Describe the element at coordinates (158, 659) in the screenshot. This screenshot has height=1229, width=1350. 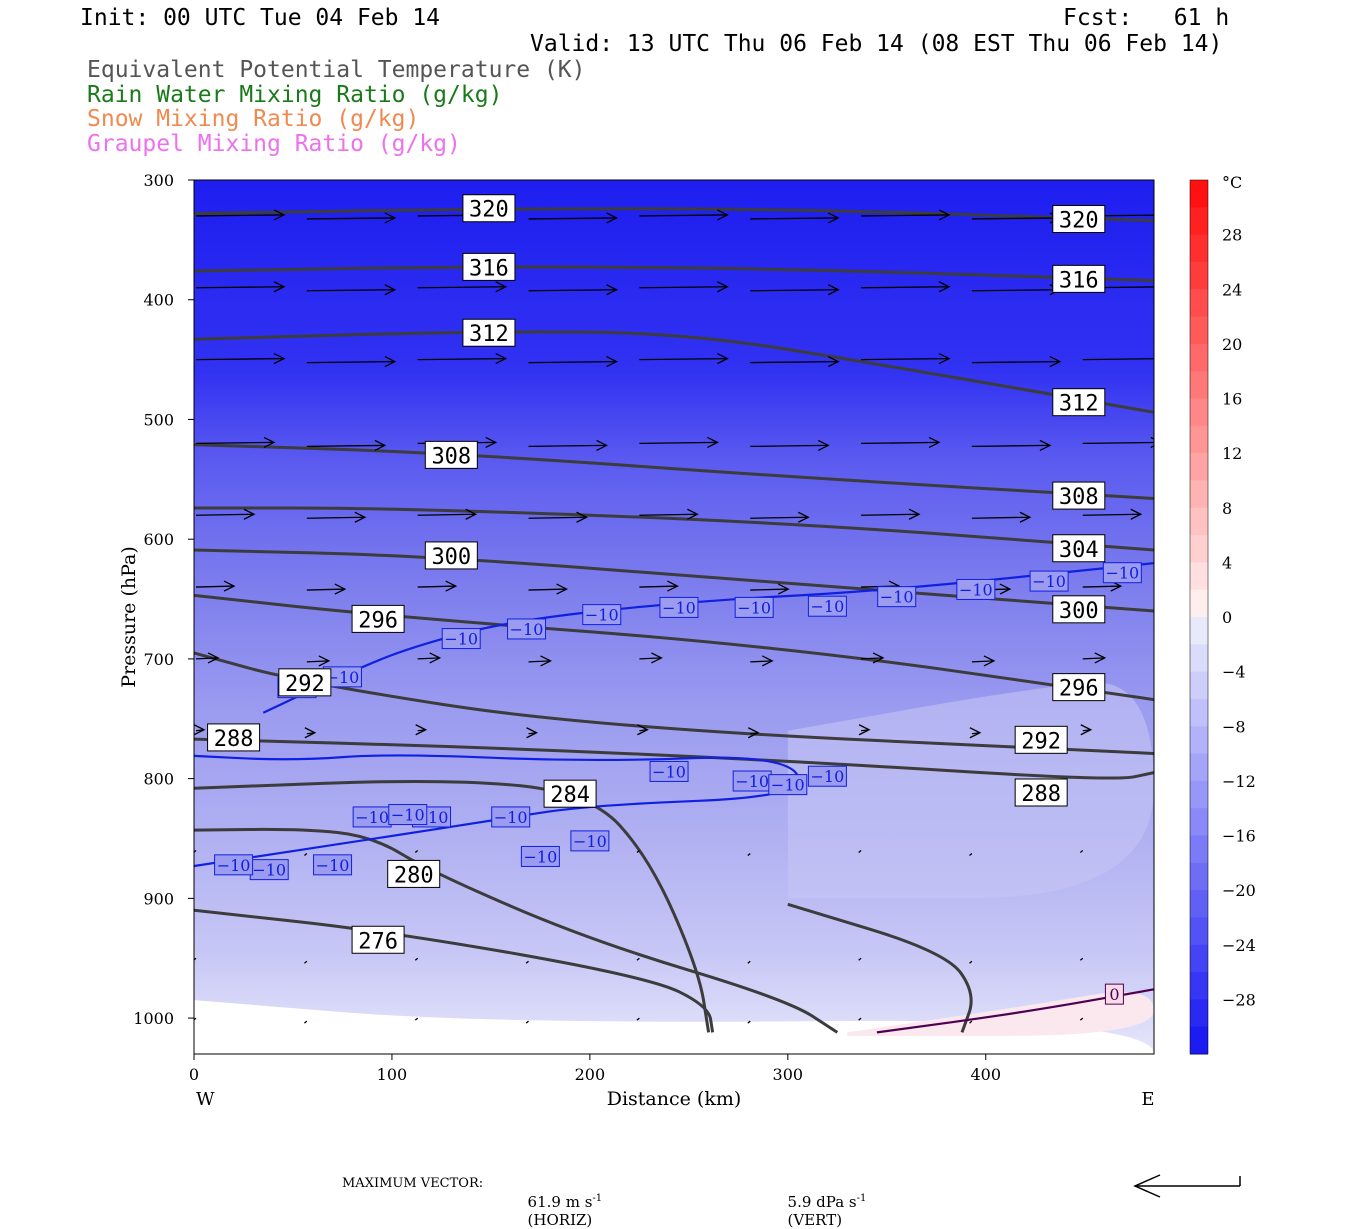
I see `y-tick-label: 700` at that location.